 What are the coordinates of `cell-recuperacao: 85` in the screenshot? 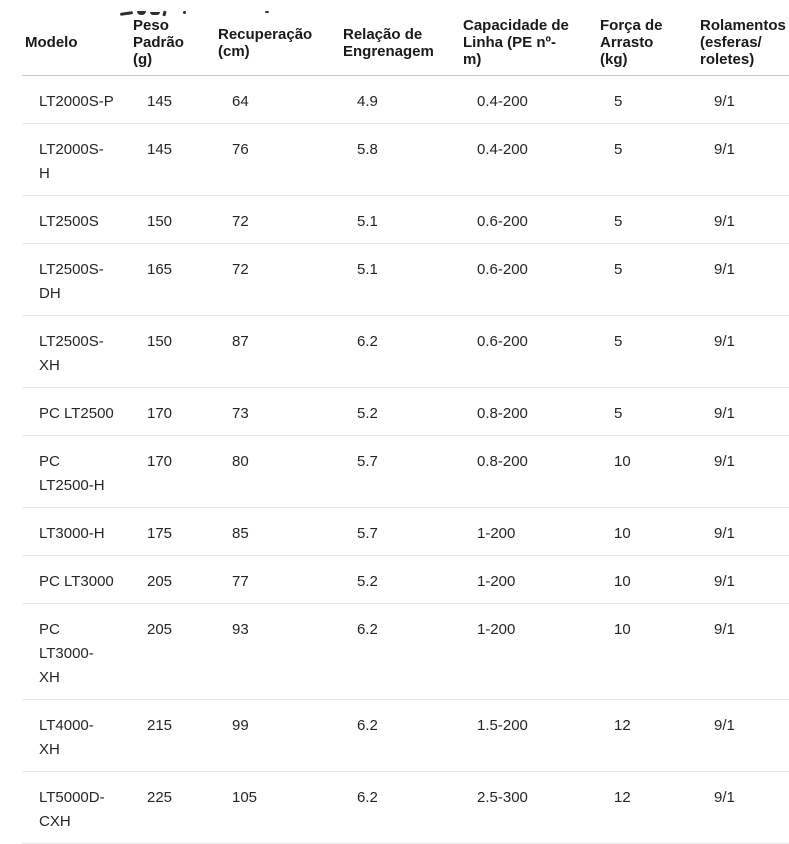 It's located at (277, 531).